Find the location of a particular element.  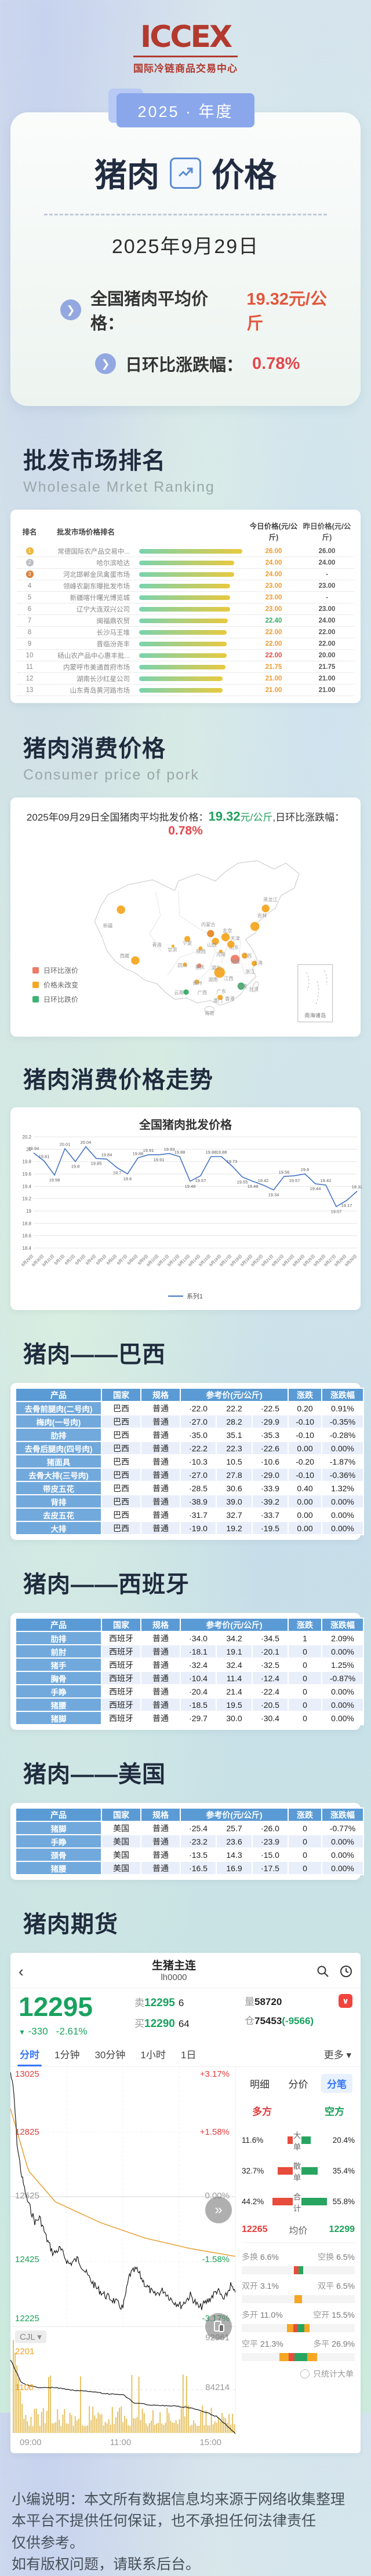

time-label: 09:00 is located at coordinates (31, 2442).